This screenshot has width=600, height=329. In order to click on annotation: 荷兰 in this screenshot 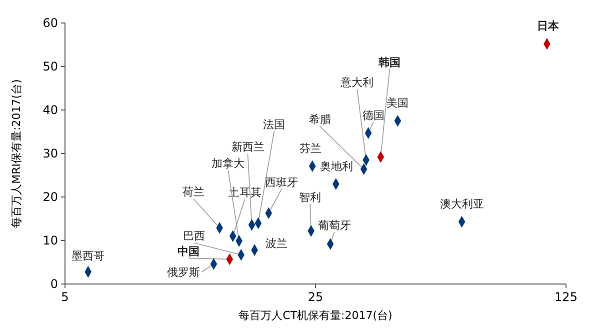, I will do `click(193, 192)`.